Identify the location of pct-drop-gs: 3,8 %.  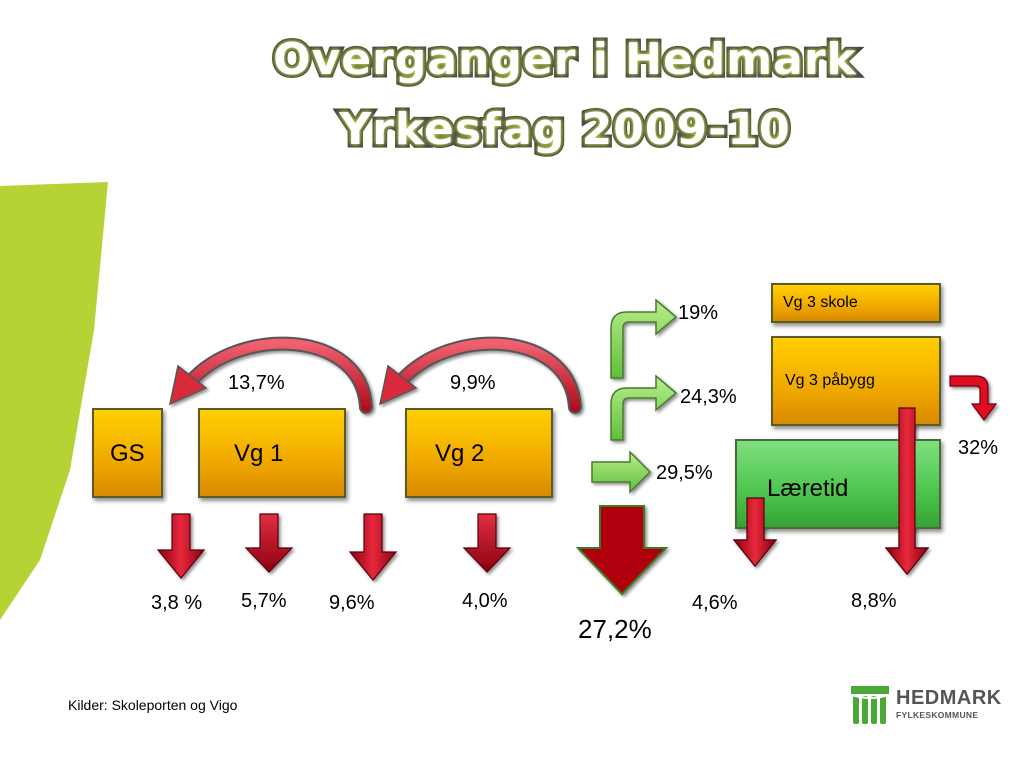
(177, 603).